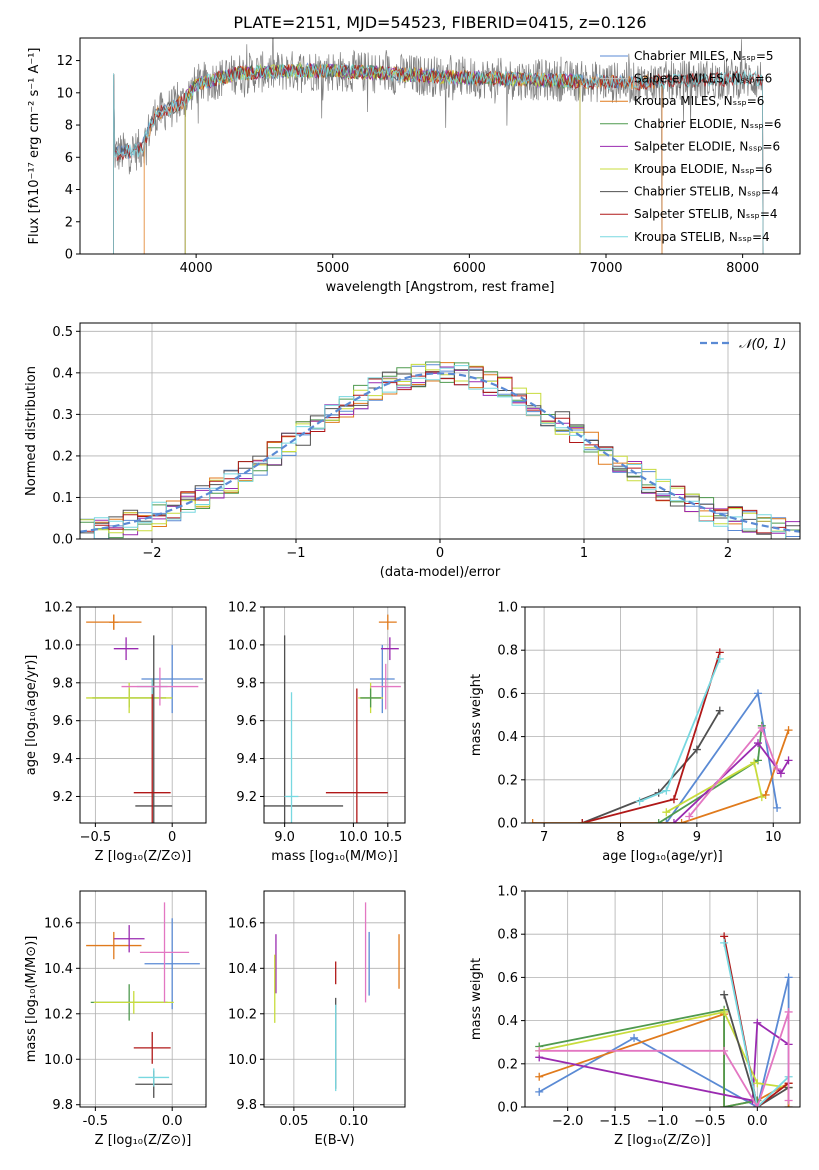 This screenshot has width=819, height=1170. What do you see at coordinates (337, 997) in the screenshot?
I see `mass-vs-ebv-plot-area` at bounding box center [337, 997].